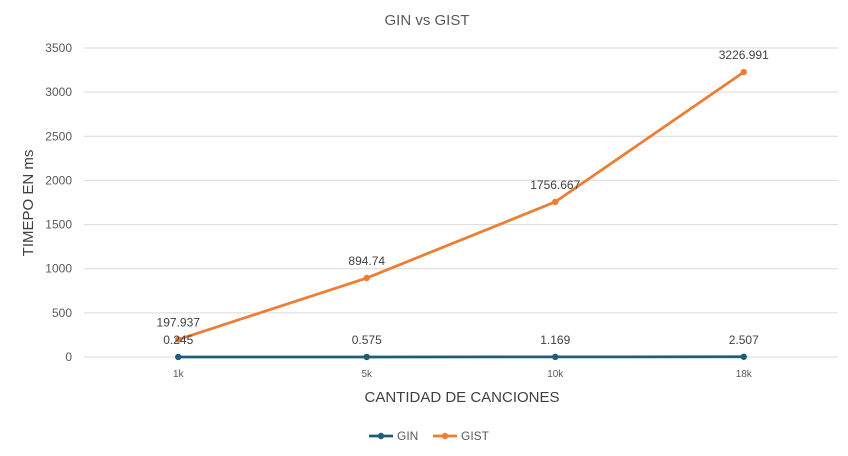 The height and width of the screenshot is (456, 848). What do you see at coordinates (367, 340) in the screenshot?
I see `data-label-gin: 0.575` at bounding box center [367, 340].